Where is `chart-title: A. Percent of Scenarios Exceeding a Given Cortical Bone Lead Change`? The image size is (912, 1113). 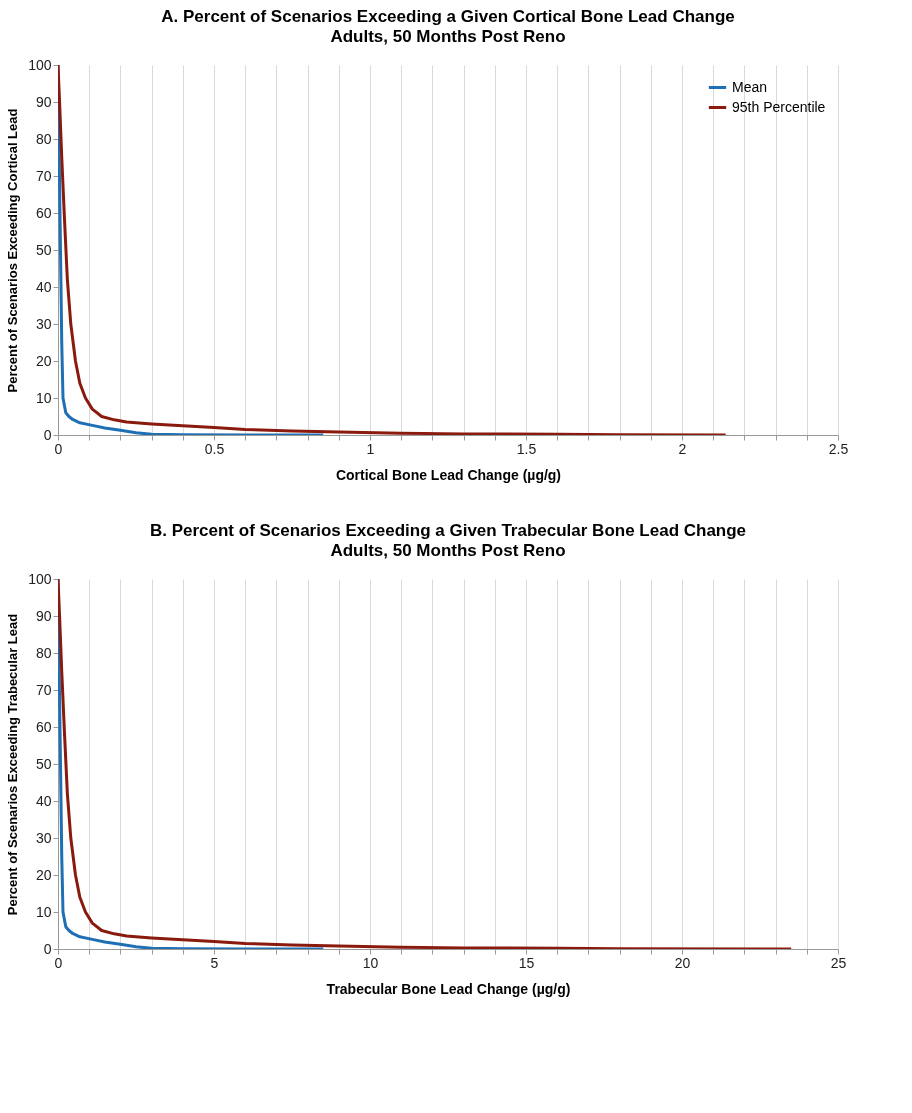
chart-title: A. Percent of Scenarios Exceeding a Given Cortical Bone Lead Change is located at coordinates (448, 16).